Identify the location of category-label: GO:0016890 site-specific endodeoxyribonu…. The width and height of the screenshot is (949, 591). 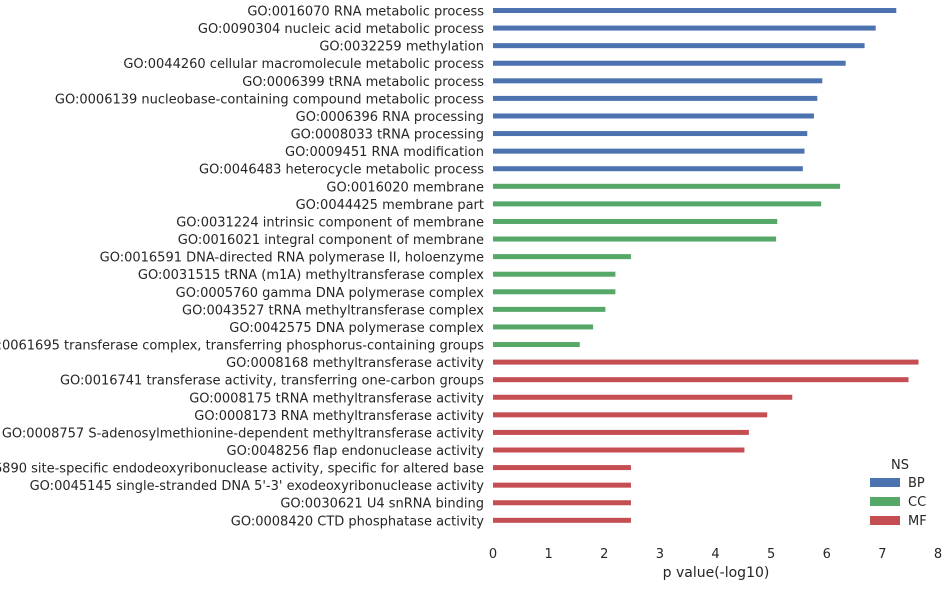
(242, 469).